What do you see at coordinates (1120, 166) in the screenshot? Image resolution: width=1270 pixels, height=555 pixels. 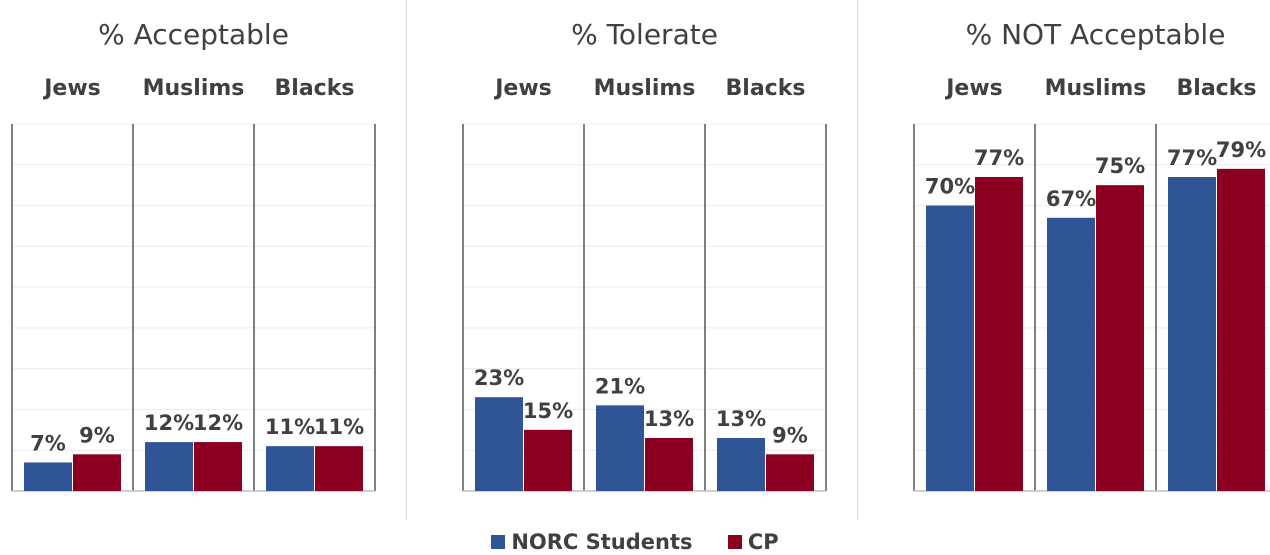 I see `data-label: 75%` at bounding box center [1120, 166].